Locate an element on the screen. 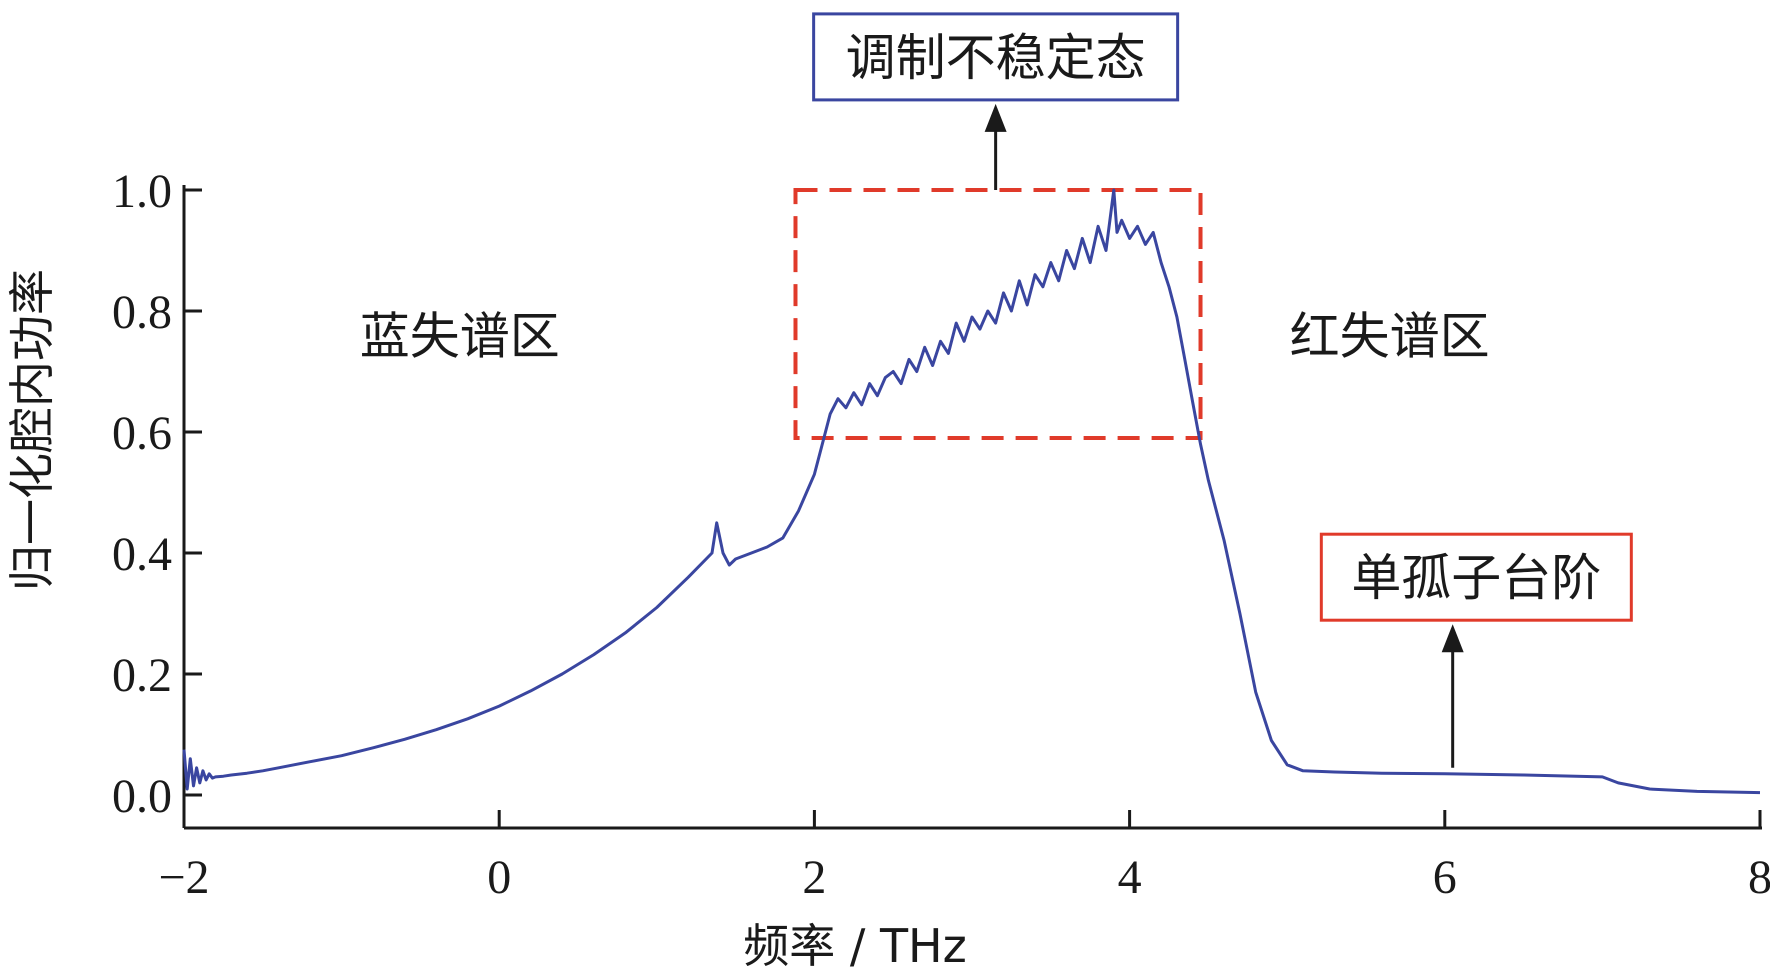 This screenshot has width=1770, height=977. x-axis-title: 频率 / THz is located at coordinates (855, 946).